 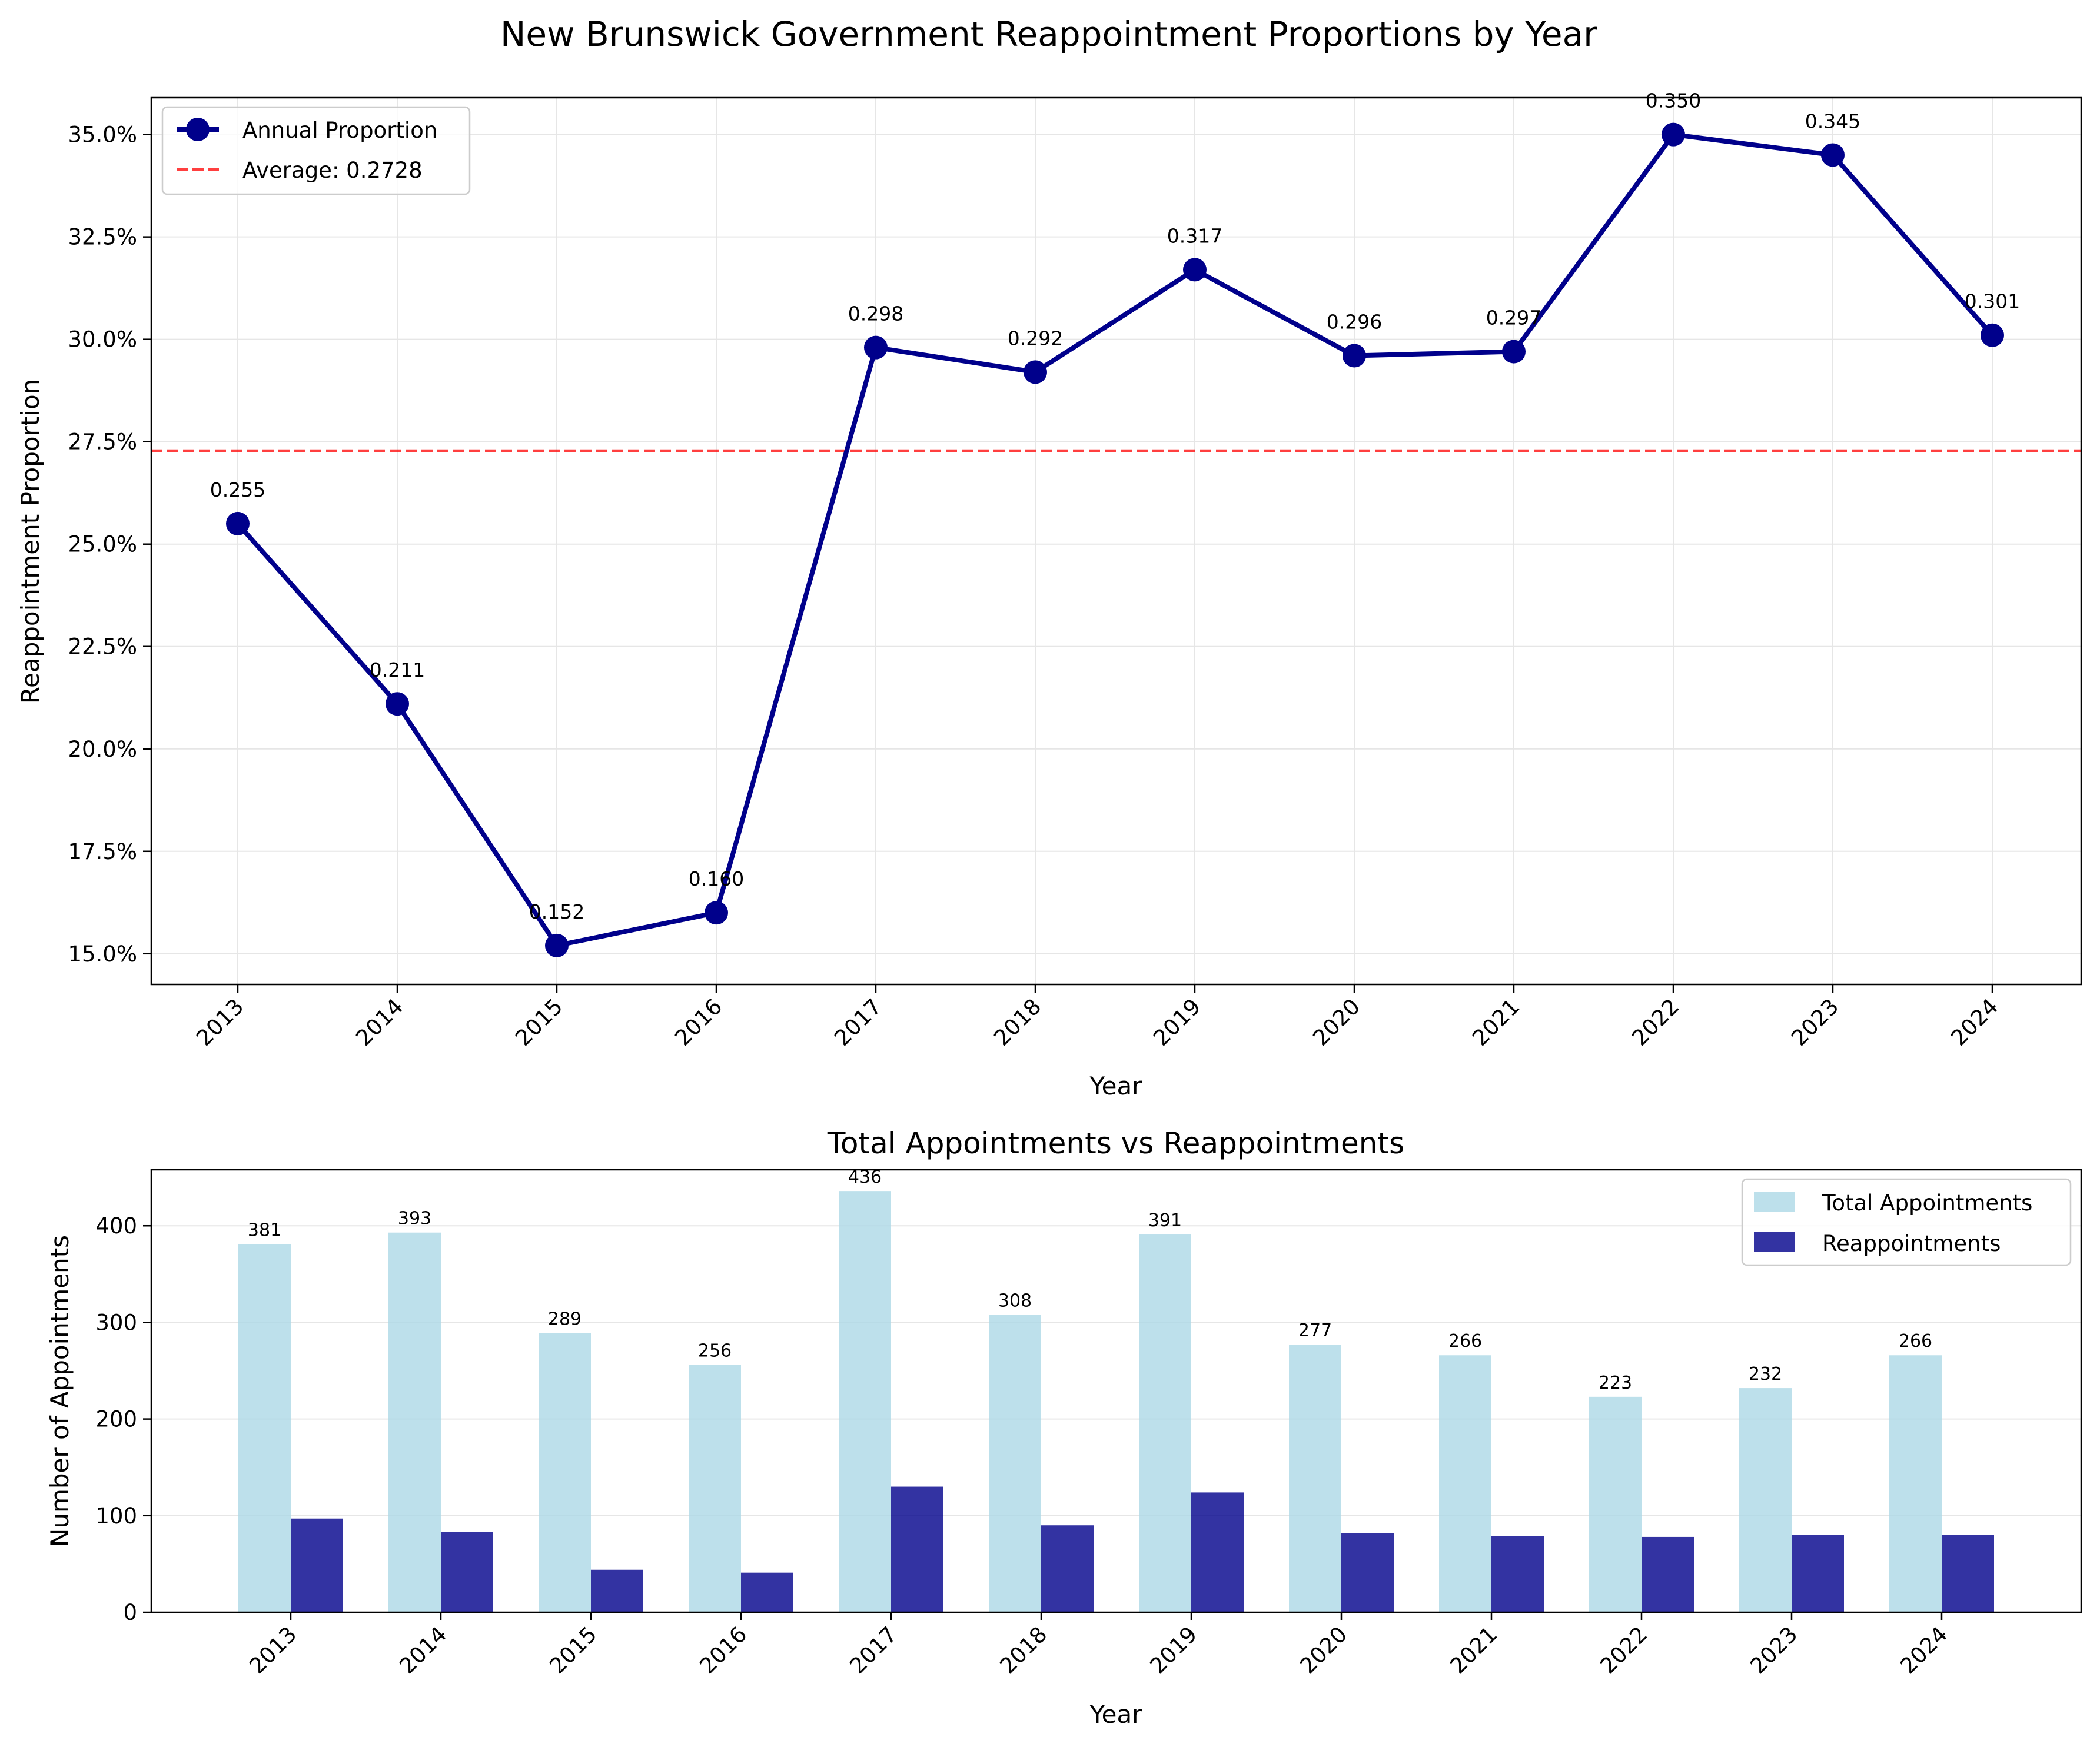 I want to click on total-appointments-data-label: 277, so click(x=1315, y=1330).